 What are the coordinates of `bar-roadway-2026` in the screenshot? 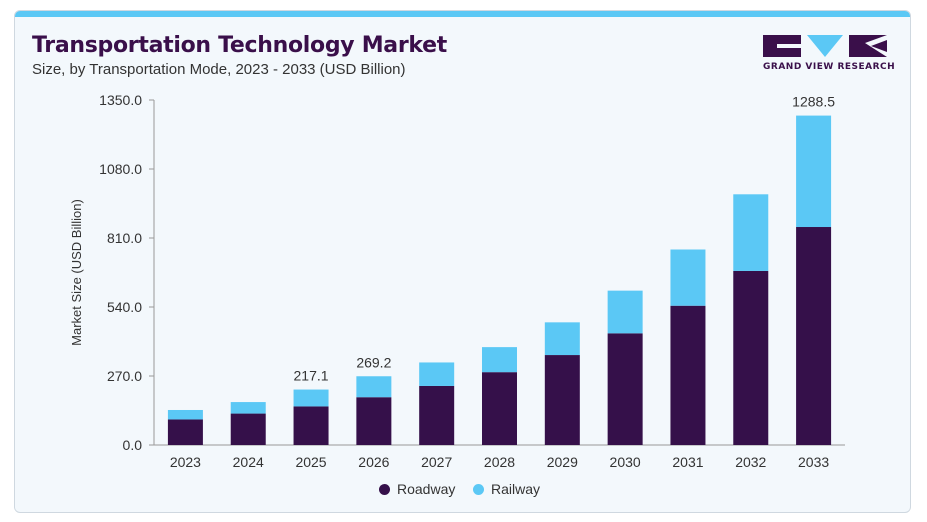 It's located at (374, 421).